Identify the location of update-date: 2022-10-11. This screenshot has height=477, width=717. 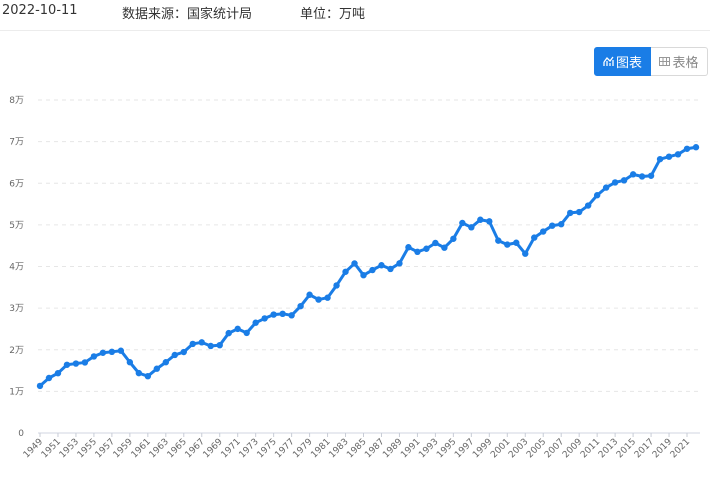
(40, 10).